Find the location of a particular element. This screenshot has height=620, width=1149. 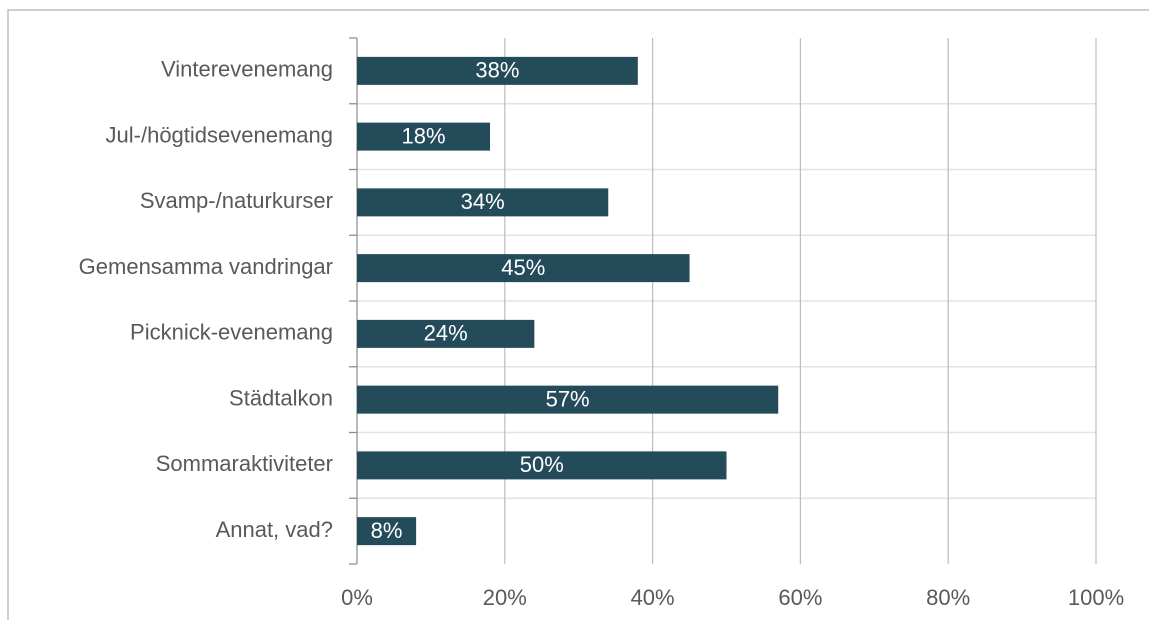

data-label: 24% is located at coordinates (446, 333).